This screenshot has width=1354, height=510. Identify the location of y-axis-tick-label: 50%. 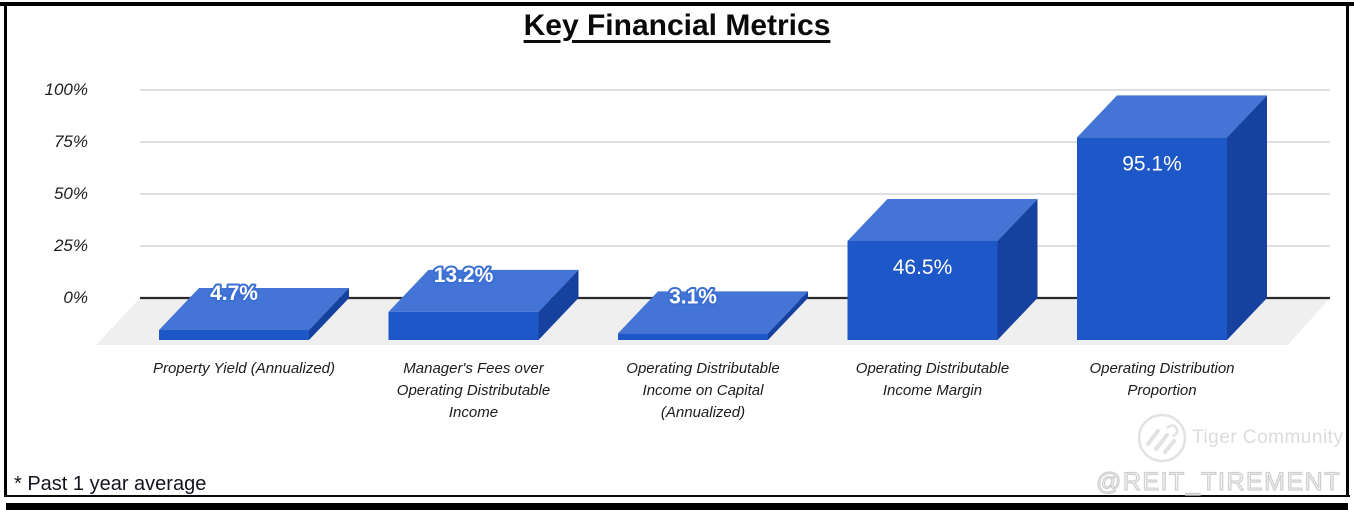
(70, 193).